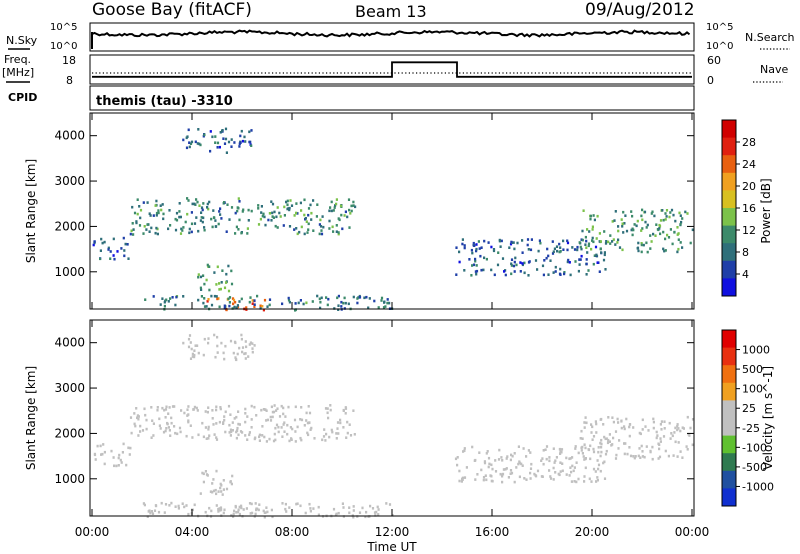 The height and width of the screenshot is (554, 800). Describe the element at coordinates (749, 186) in the screenshot. I see `colorbar-tick-label: 20` at that location.